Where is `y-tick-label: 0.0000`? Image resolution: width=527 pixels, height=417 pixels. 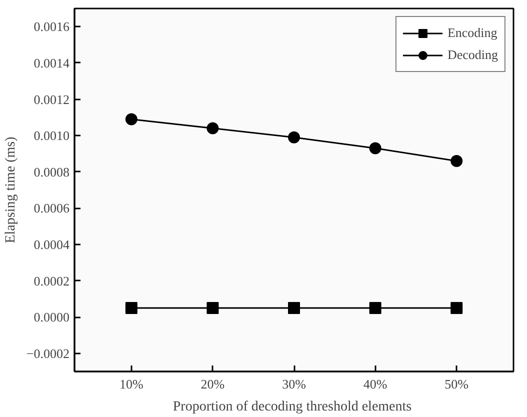 y-tick-label: 0.0000 is located at coordinates (52, 317).